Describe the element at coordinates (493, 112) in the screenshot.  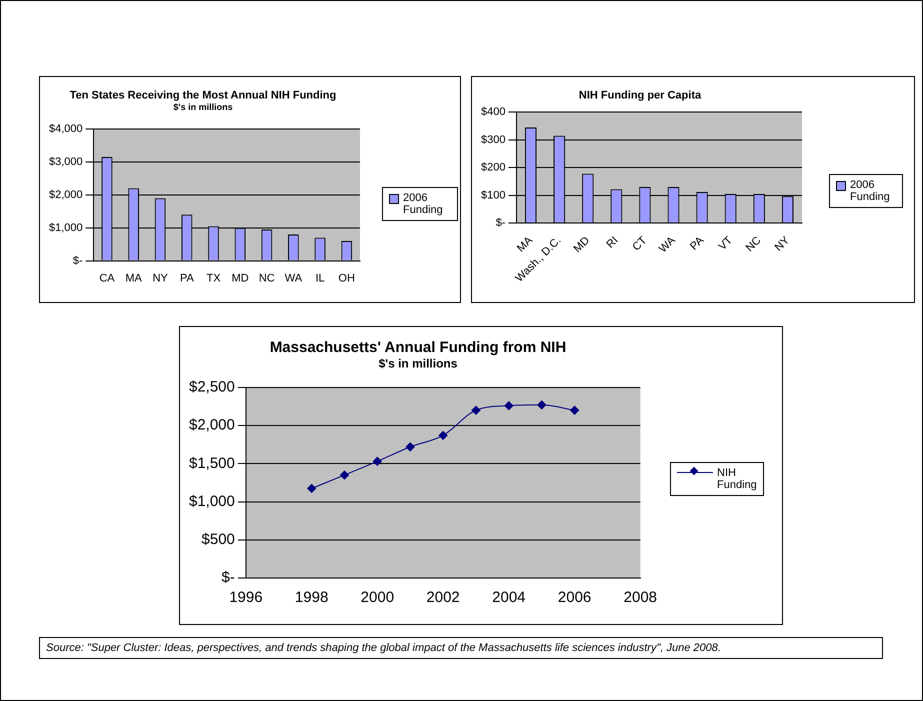
I see `y-tick-label: $400` at that location.